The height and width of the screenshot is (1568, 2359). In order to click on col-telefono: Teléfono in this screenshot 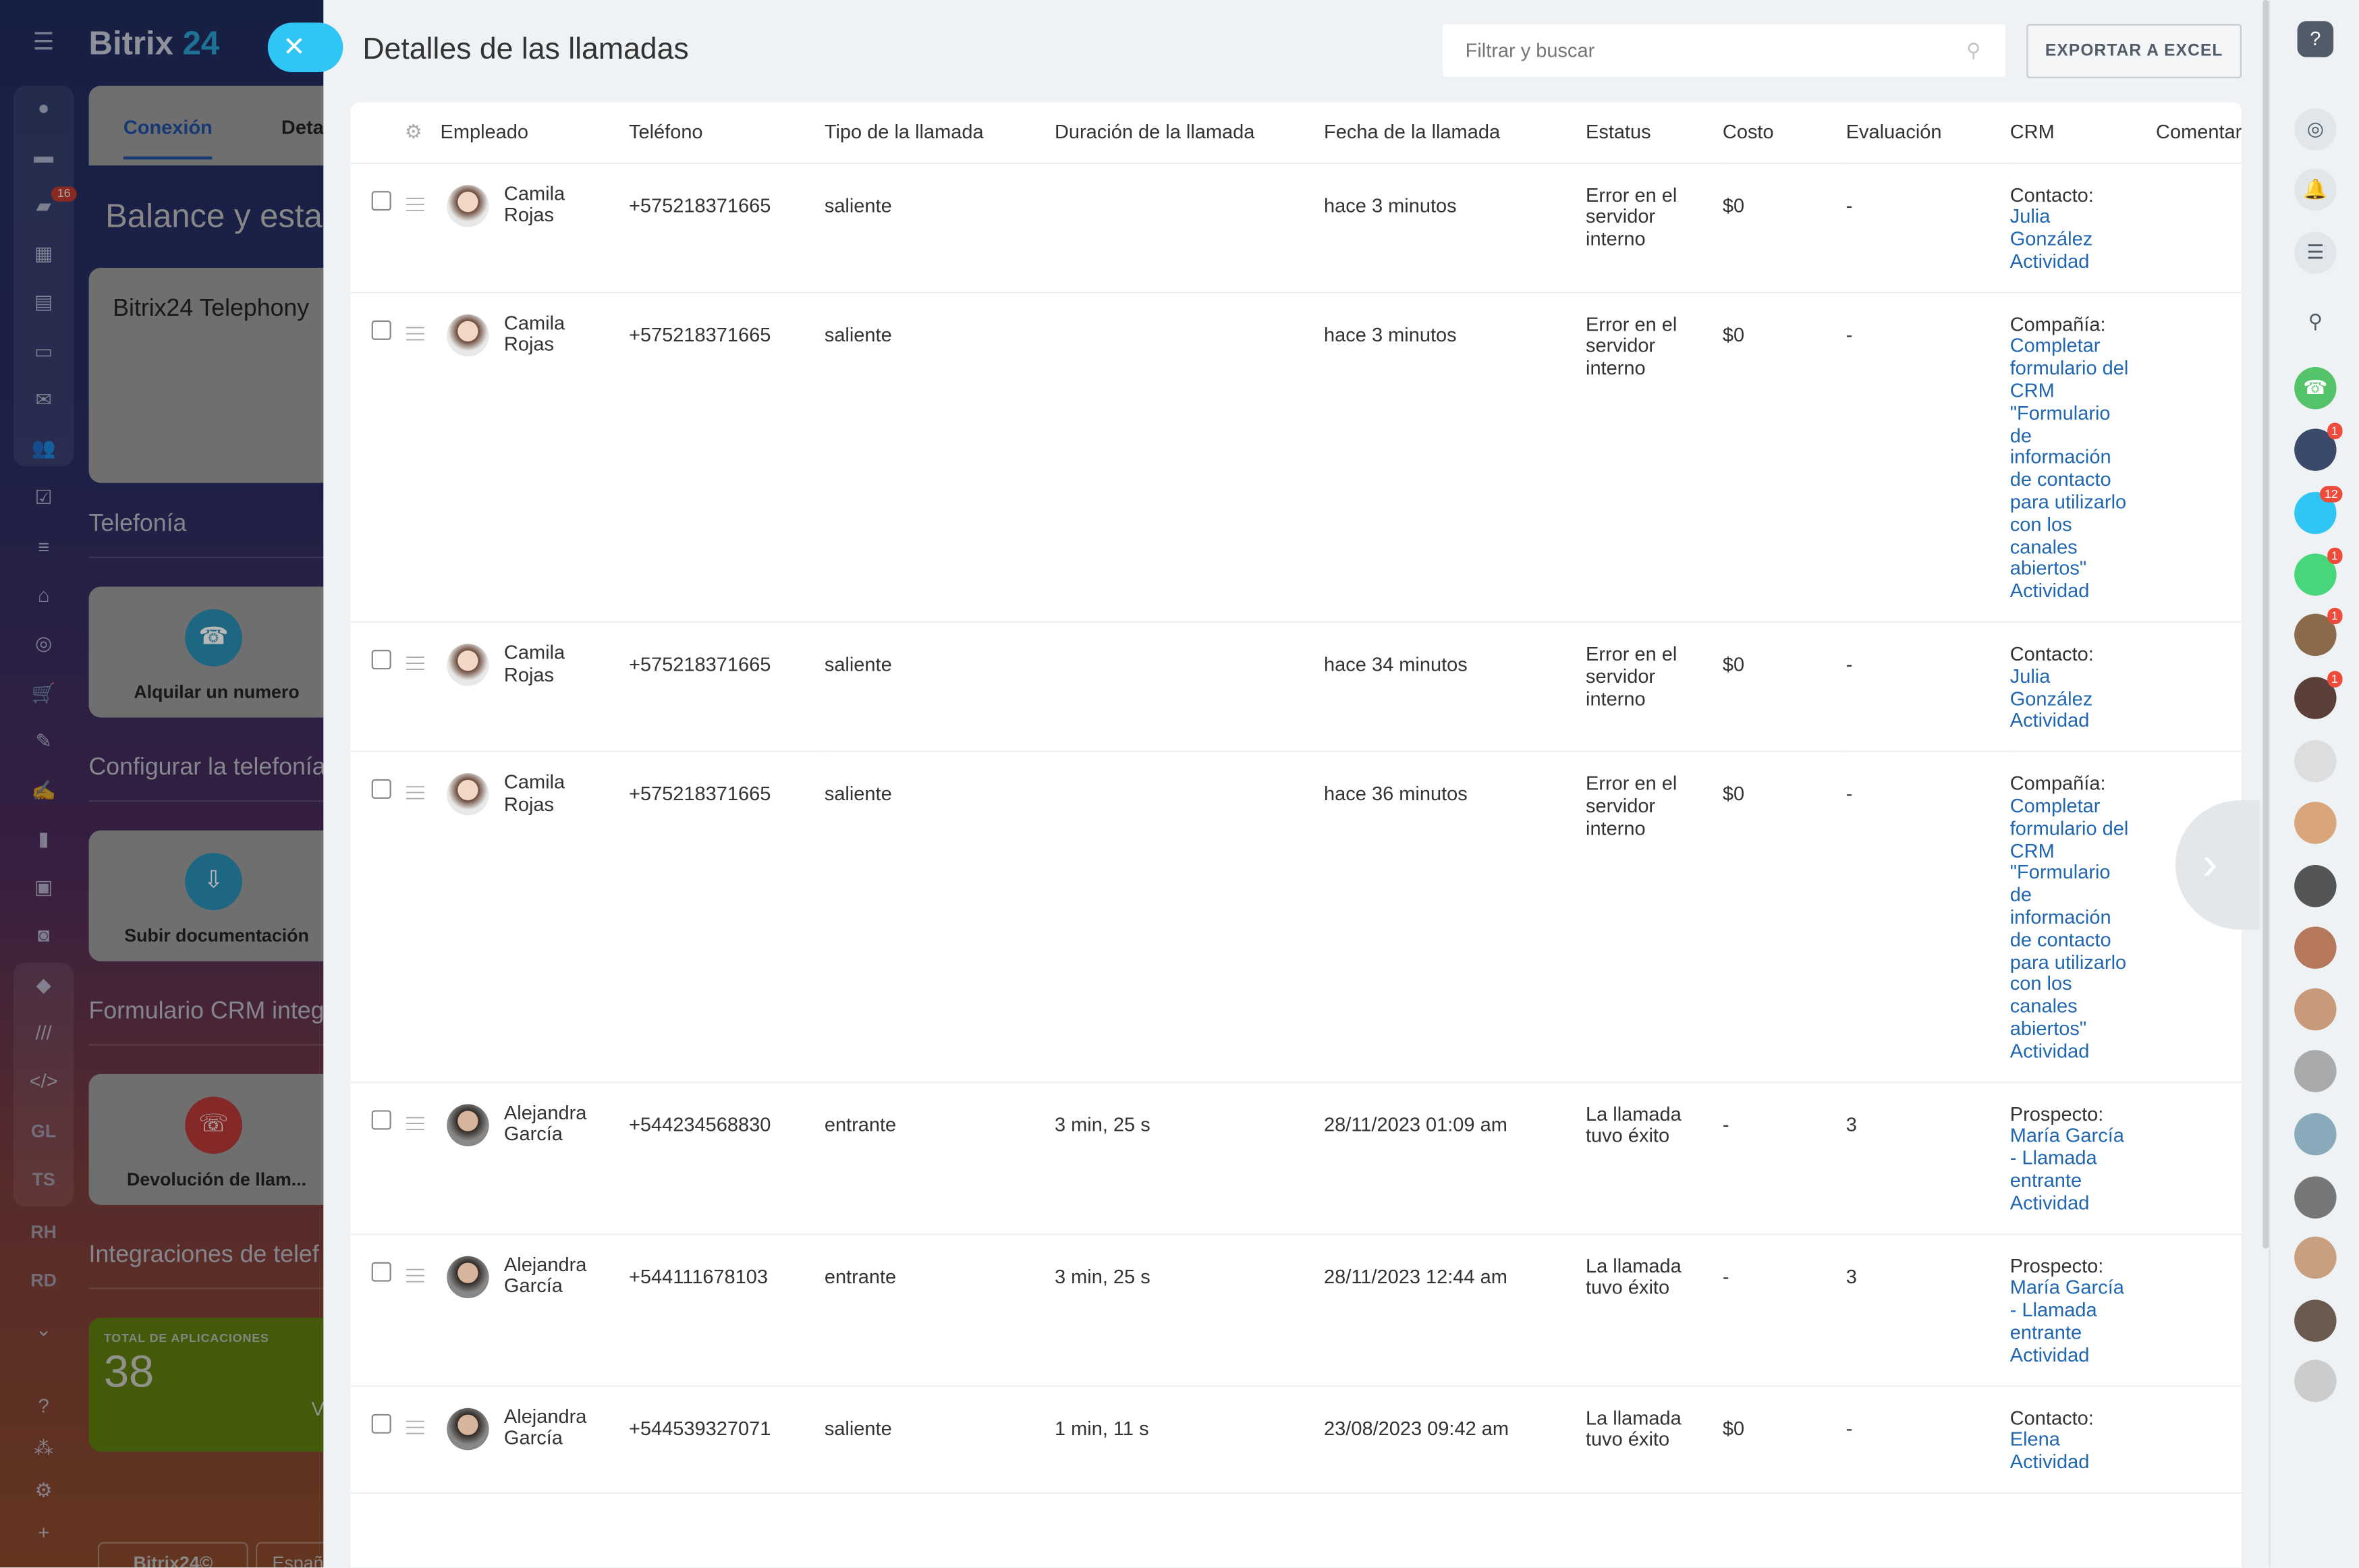, I will do `click(727, 132)`.